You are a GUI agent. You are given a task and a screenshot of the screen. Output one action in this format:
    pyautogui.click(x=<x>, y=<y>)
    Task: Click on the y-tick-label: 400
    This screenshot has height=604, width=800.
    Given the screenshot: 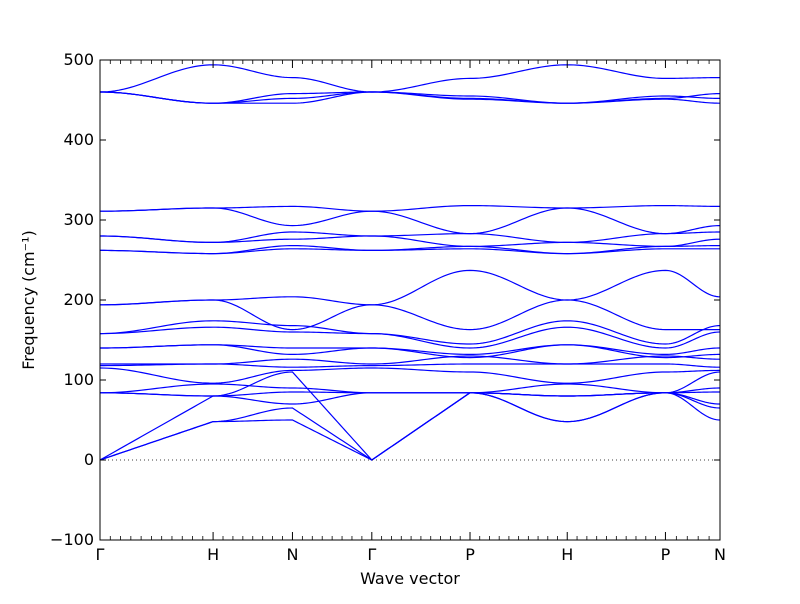 What is the action you would take?
    pyautogui.click(x=78, y=139)
    